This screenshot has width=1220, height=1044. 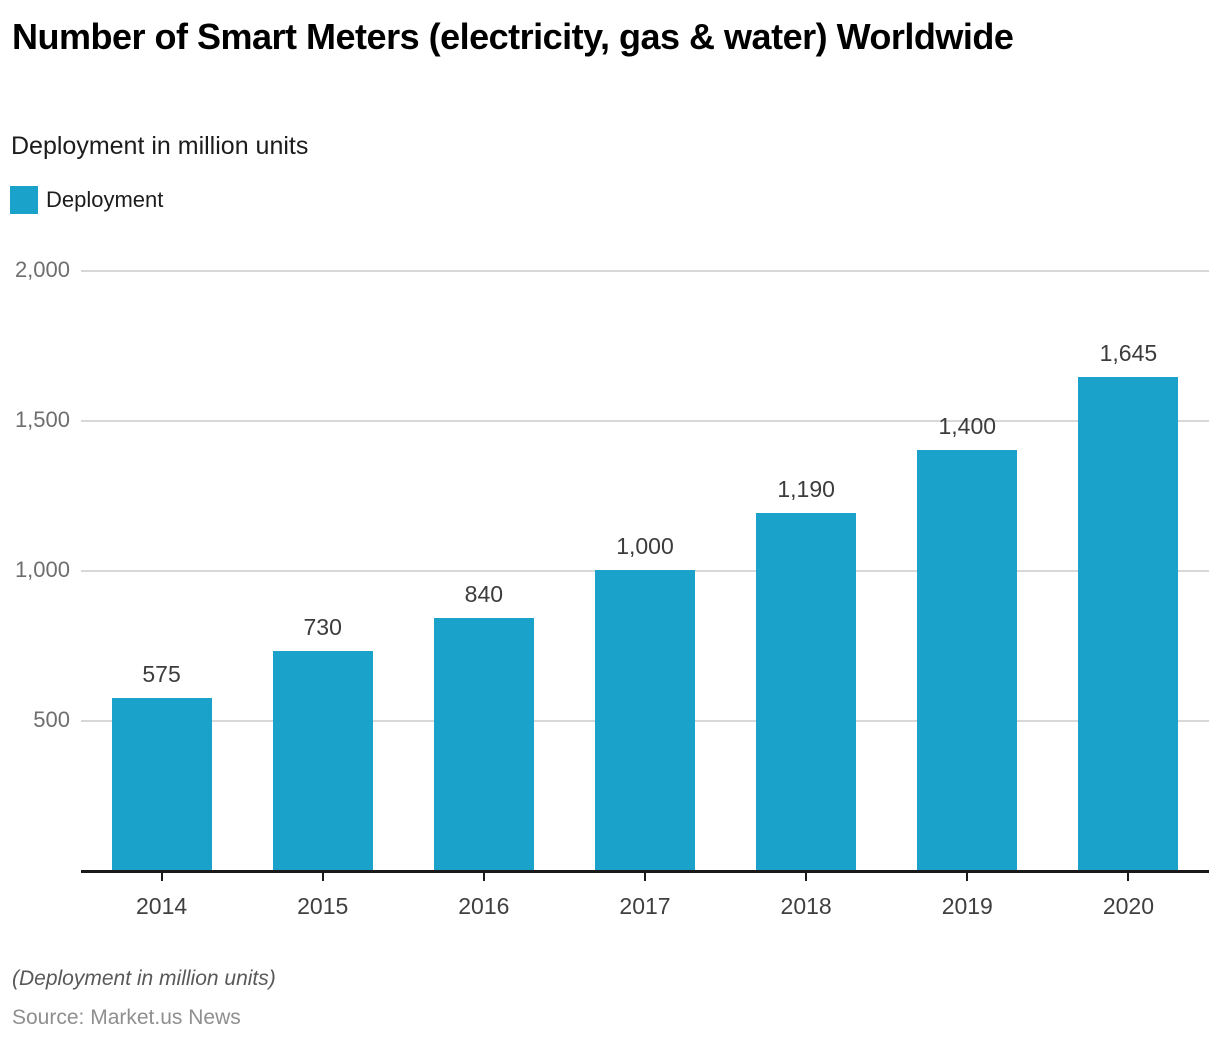 What do you see at coordinates (645, 906) in the screenshot?
I see `x-tick-label-2017: 2017` at bounding box center [645, 906].